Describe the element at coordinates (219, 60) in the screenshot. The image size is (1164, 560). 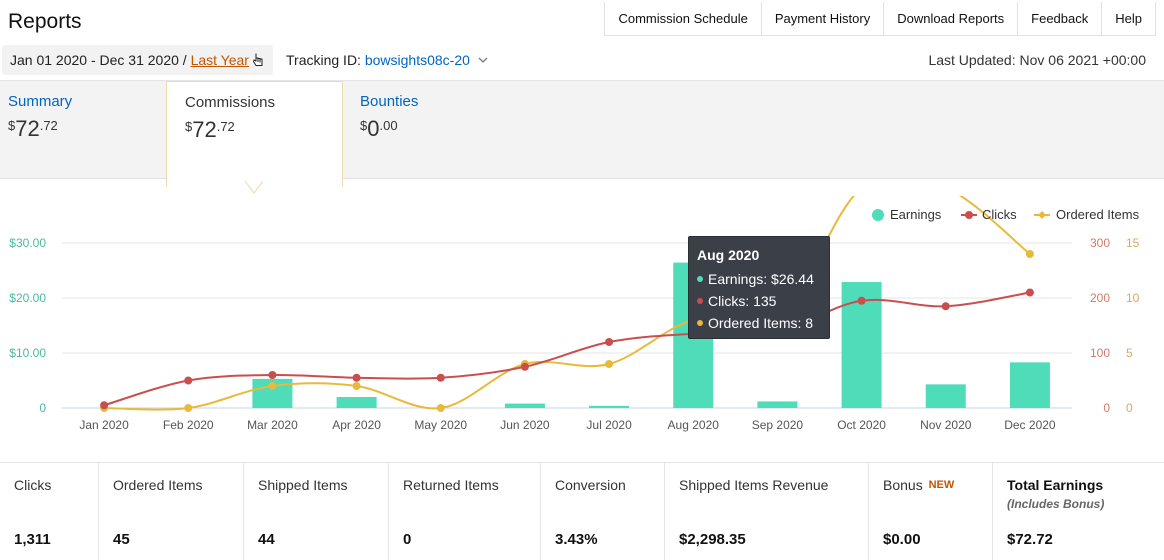
I see `date-preset-link: Last Year` at that location.